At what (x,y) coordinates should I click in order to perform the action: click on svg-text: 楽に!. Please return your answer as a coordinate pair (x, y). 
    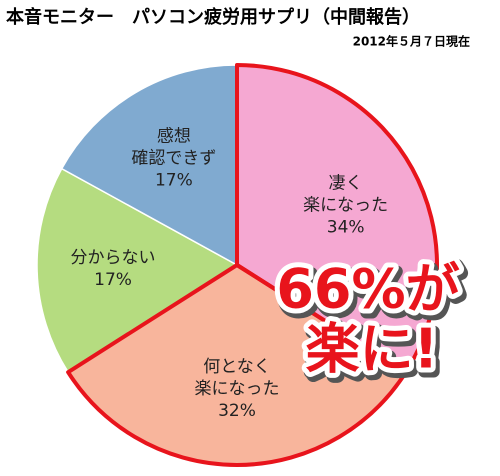
    Looking at the image, I should click on (375, 353).